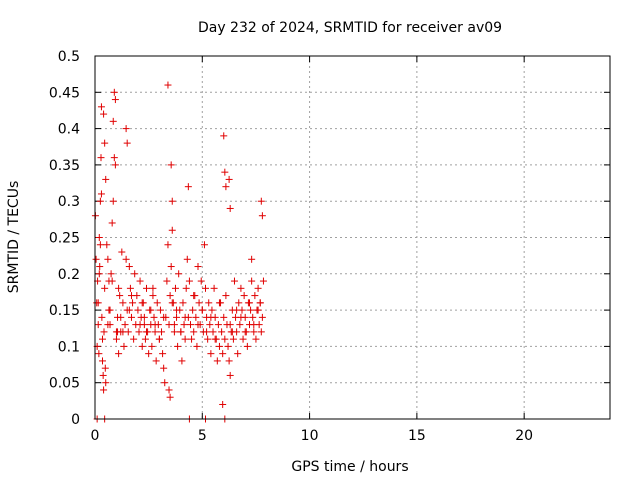 This screenshot has width=640, height=480. What do you see at coordinates (14, 237) in the screenshot?
I see `y-axis-label: SRMTID / TECUs` at bounding box center [14, 237].